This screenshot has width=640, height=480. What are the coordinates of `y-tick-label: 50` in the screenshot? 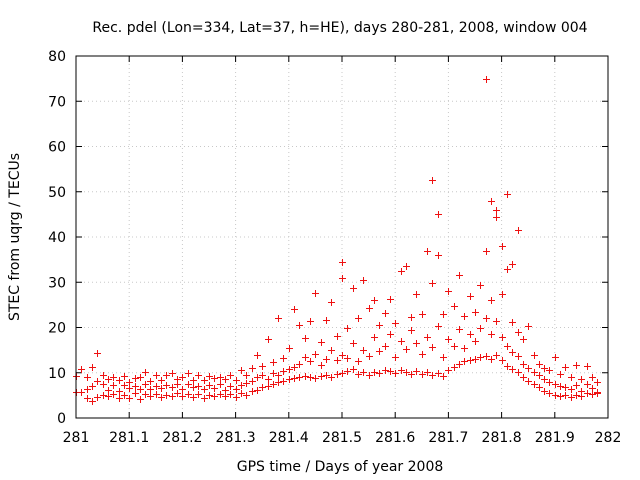 It's located at (57, 193).